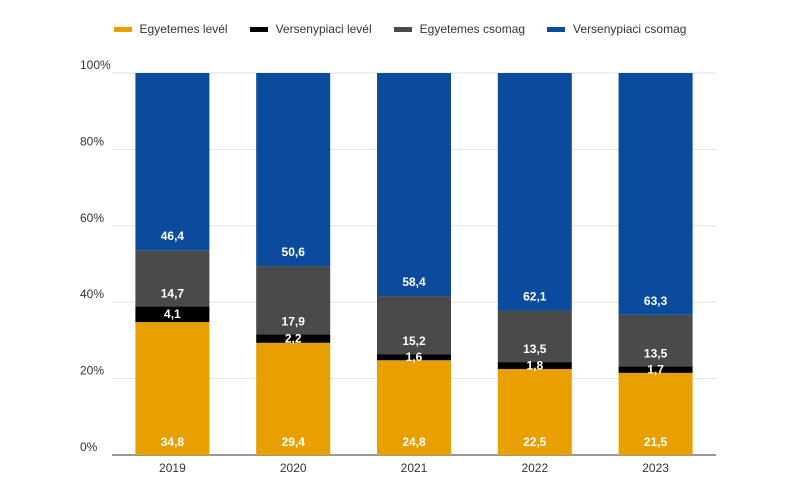 The height and width of the screenshot is (485, 800). I want to click on y-tick-label: 0%, so click(89, 447).